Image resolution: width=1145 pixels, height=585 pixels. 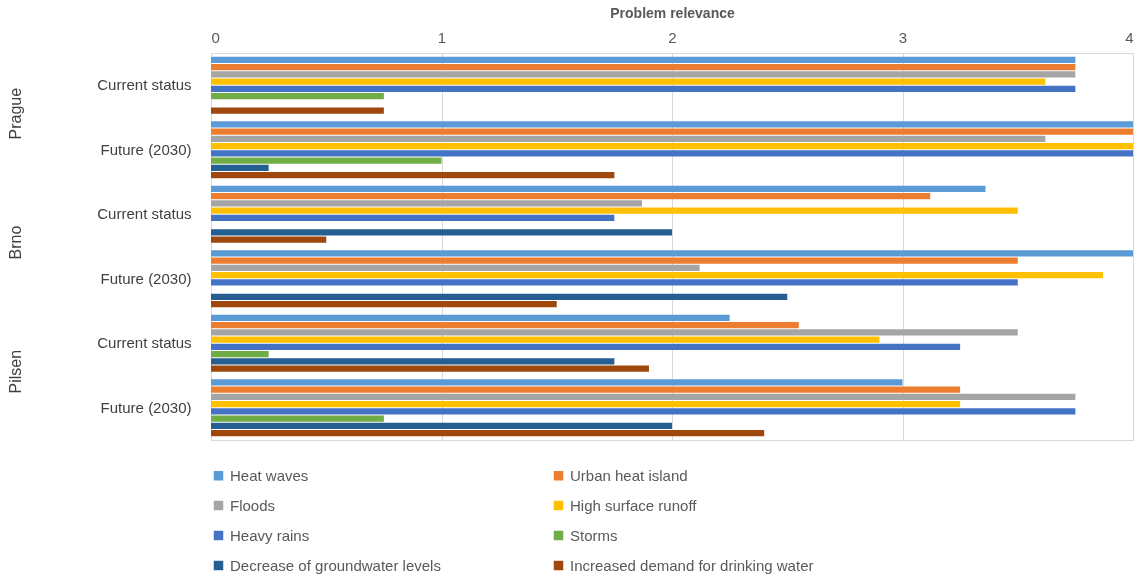 I want to click on legend-label: Floods, so click(x=253, y=505).